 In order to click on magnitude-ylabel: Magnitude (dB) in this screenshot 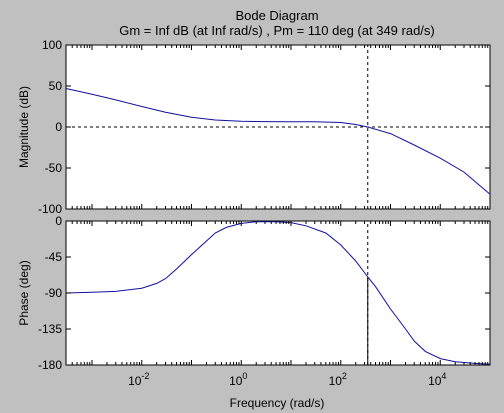, I will do `click(24, 127)`.